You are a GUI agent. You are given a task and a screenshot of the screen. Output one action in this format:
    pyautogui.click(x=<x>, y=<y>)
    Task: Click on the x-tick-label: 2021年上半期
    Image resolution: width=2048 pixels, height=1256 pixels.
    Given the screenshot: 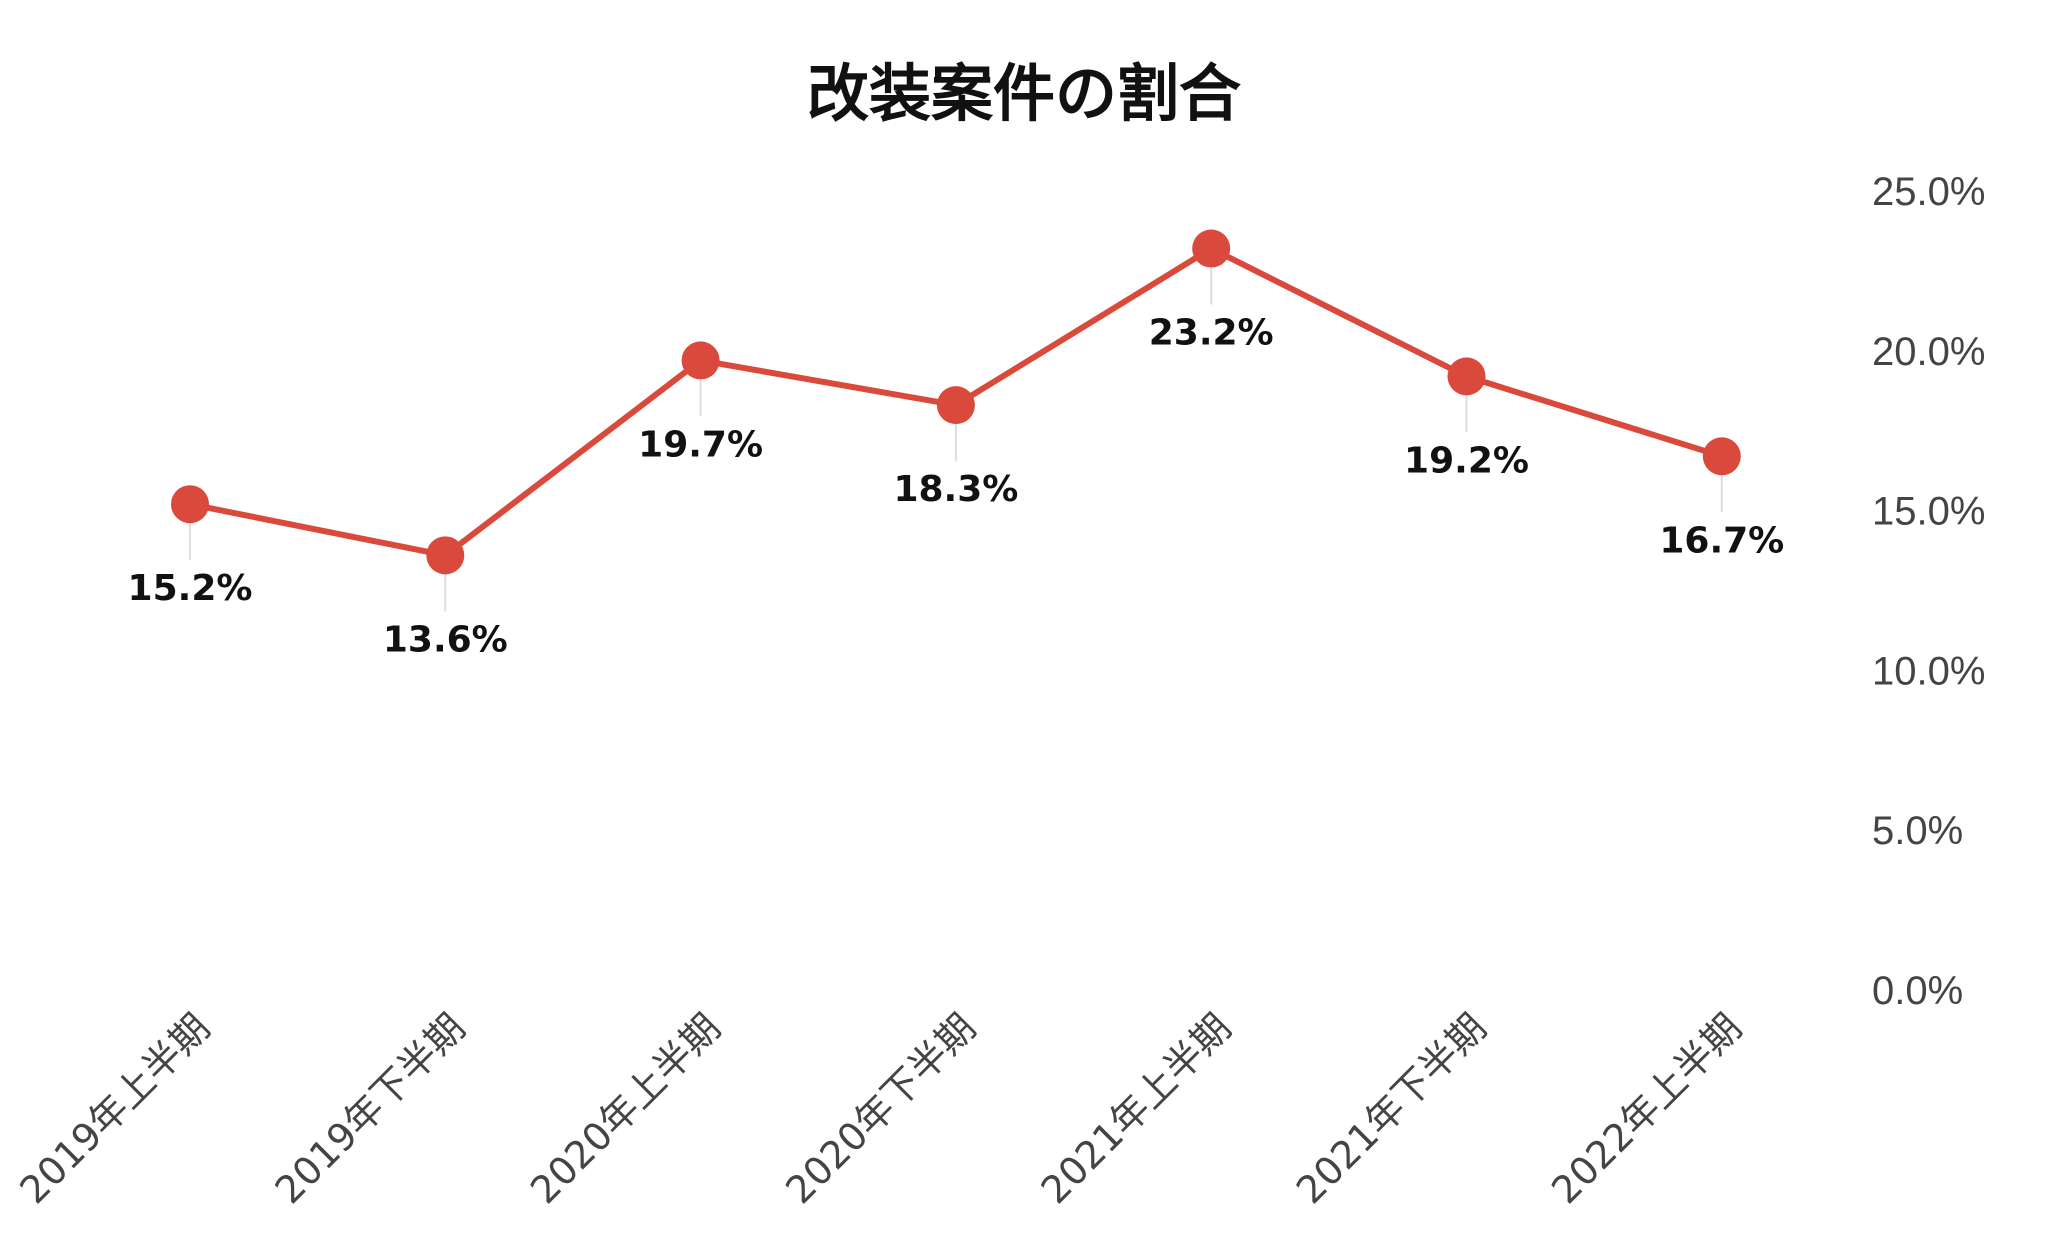 What is the action you would take?
    pyautogui.click(x=1136, y=1108)
    